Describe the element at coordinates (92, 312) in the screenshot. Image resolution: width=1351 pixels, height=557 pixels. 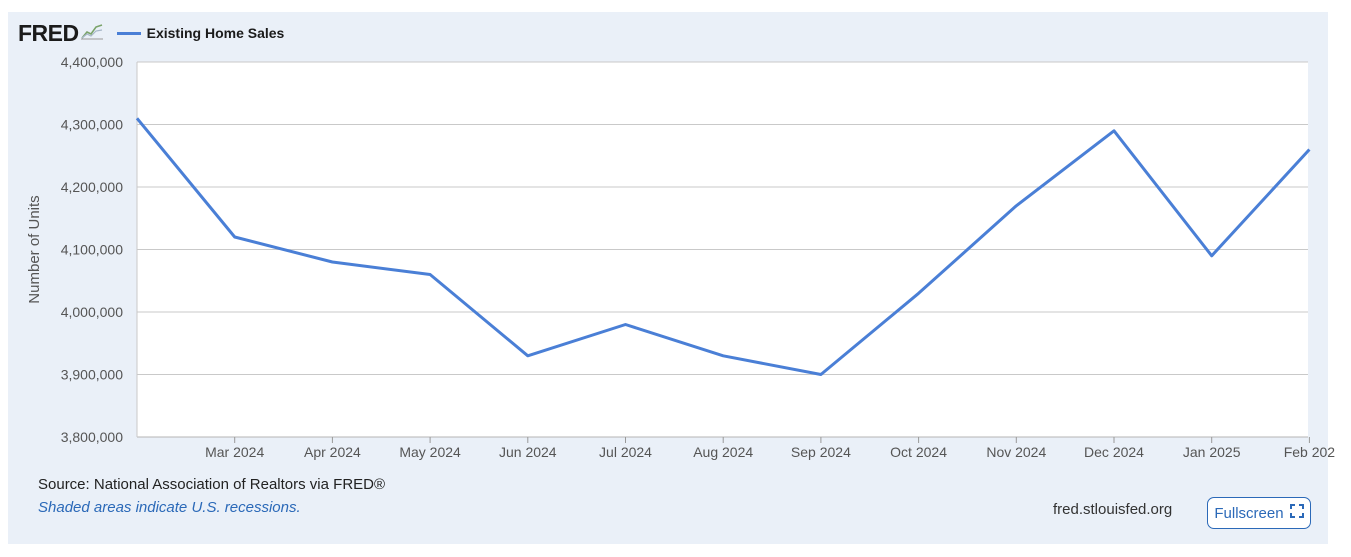
I see `y-tick-label: 4,000,000` at that location.